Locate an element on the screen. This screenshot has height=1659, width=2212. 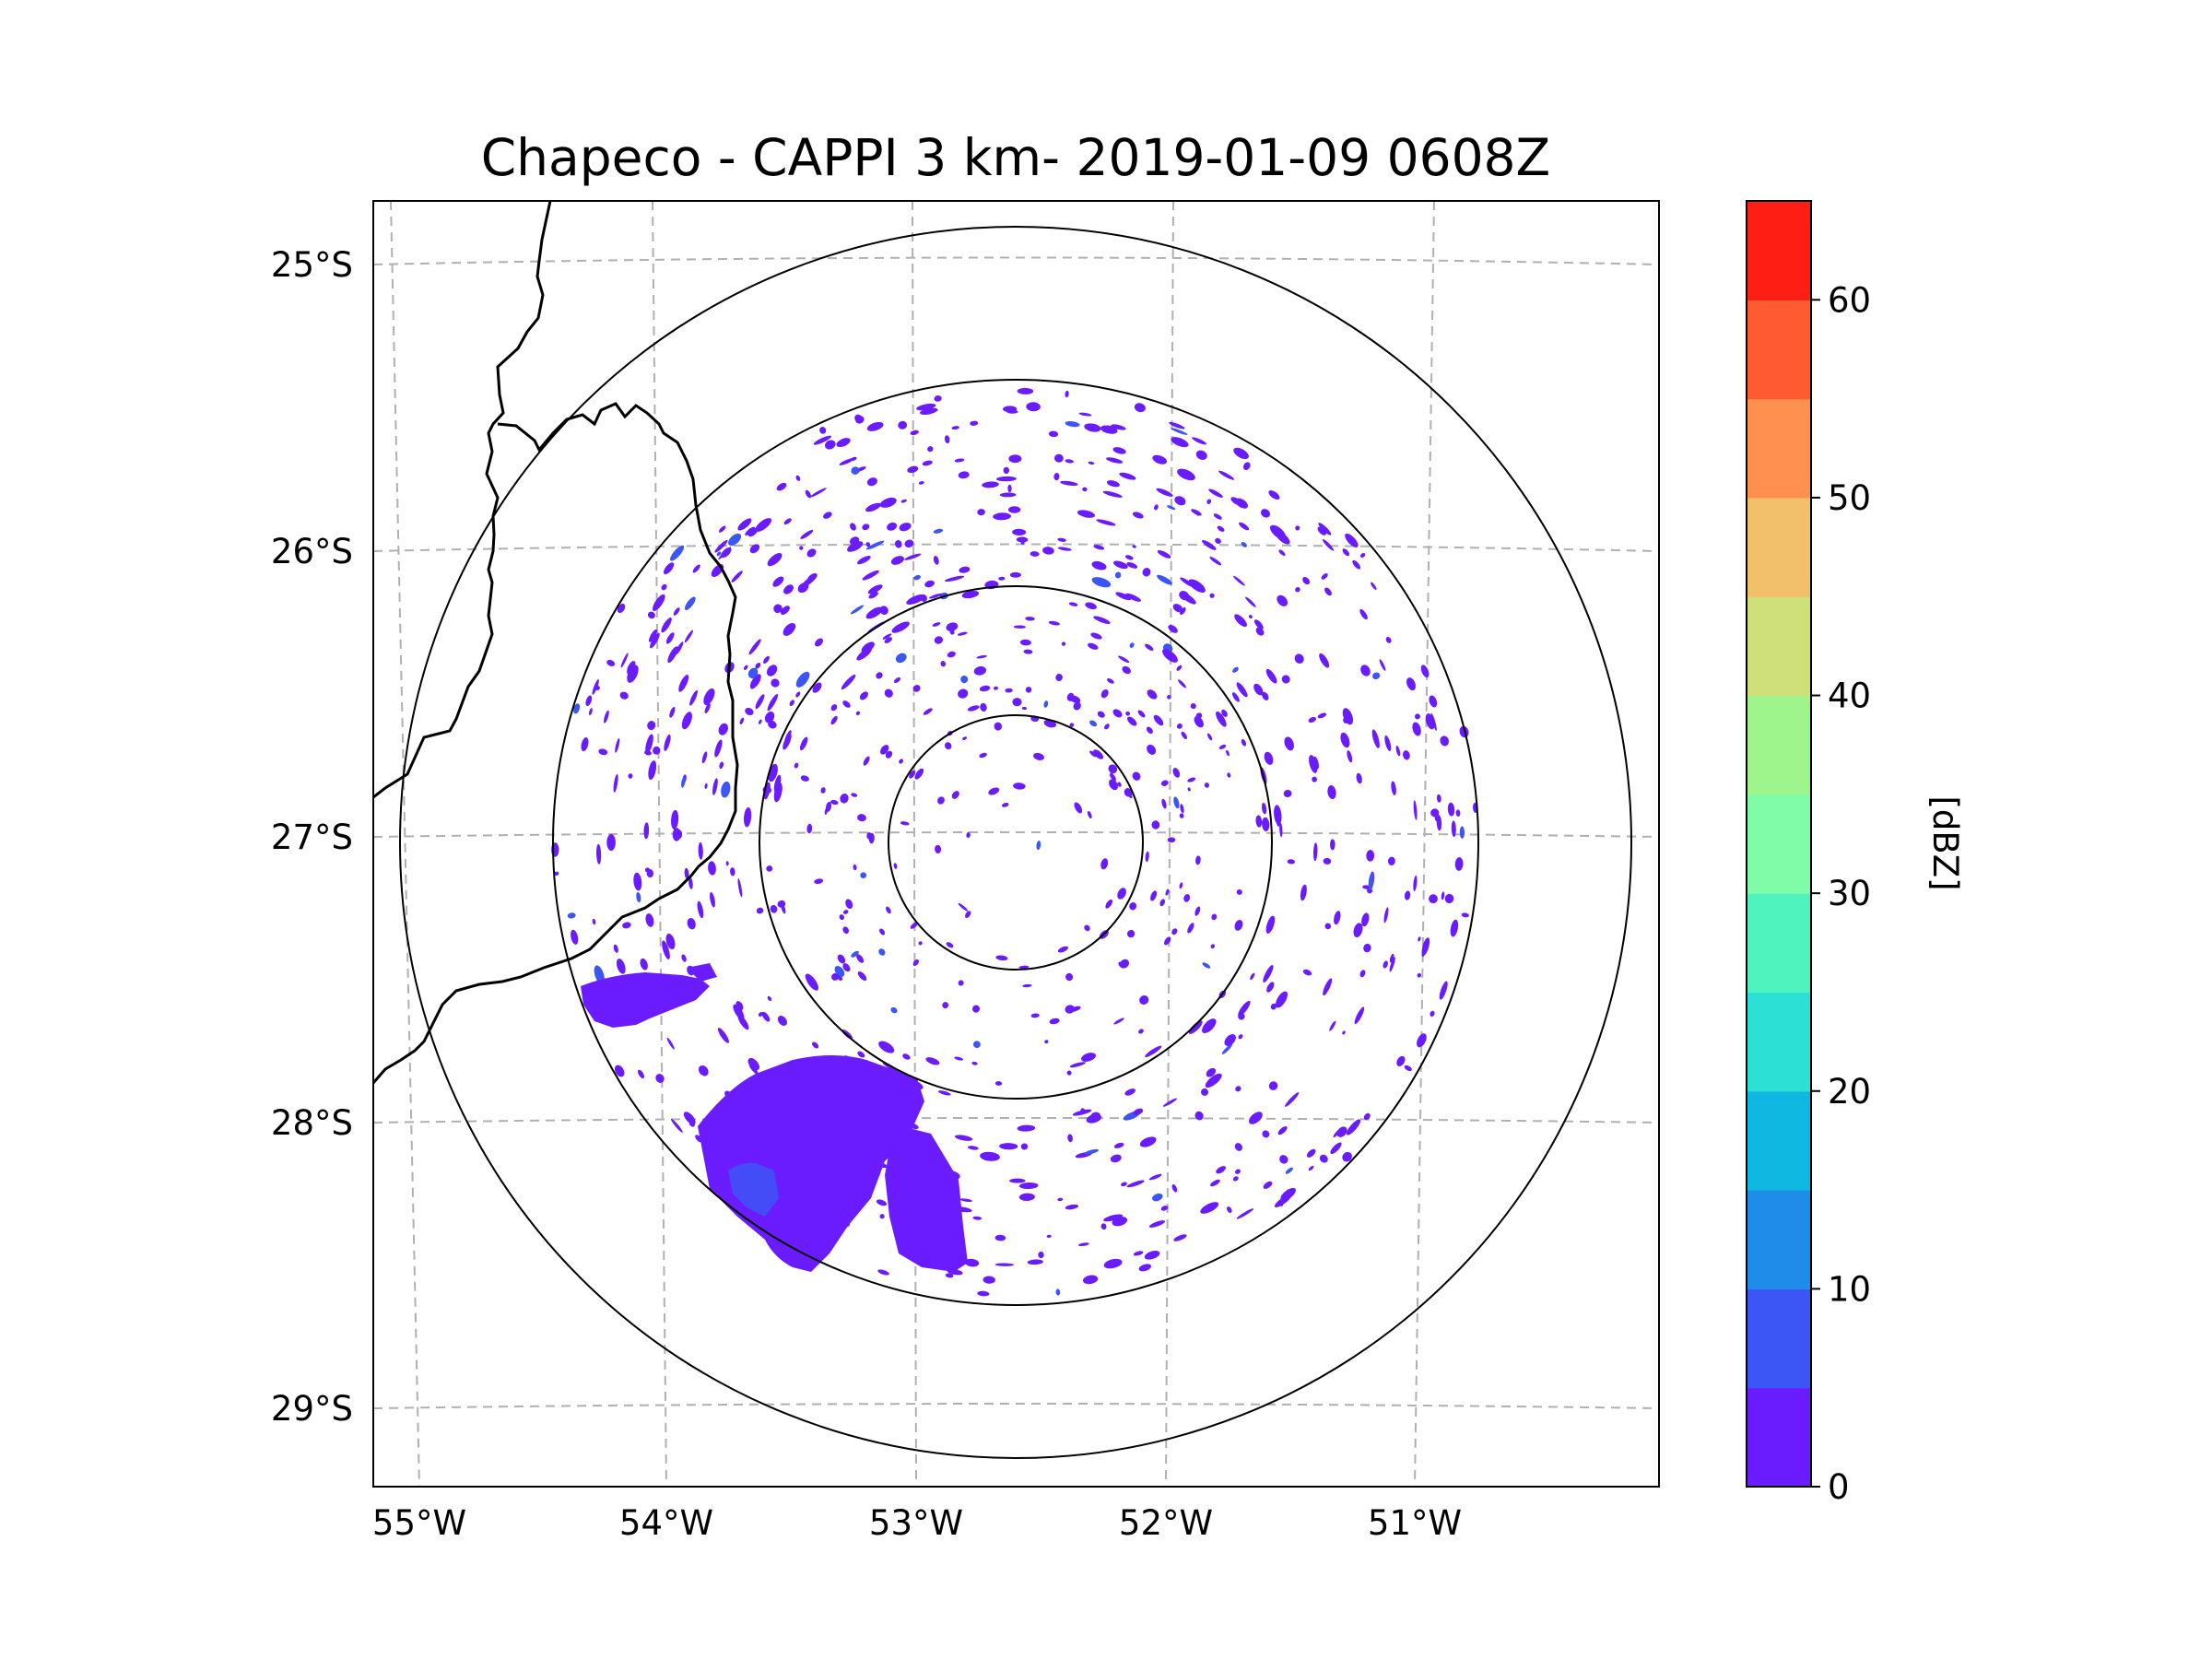
colorbar-tick-label: 60 is located at coordinates (1849, 300).